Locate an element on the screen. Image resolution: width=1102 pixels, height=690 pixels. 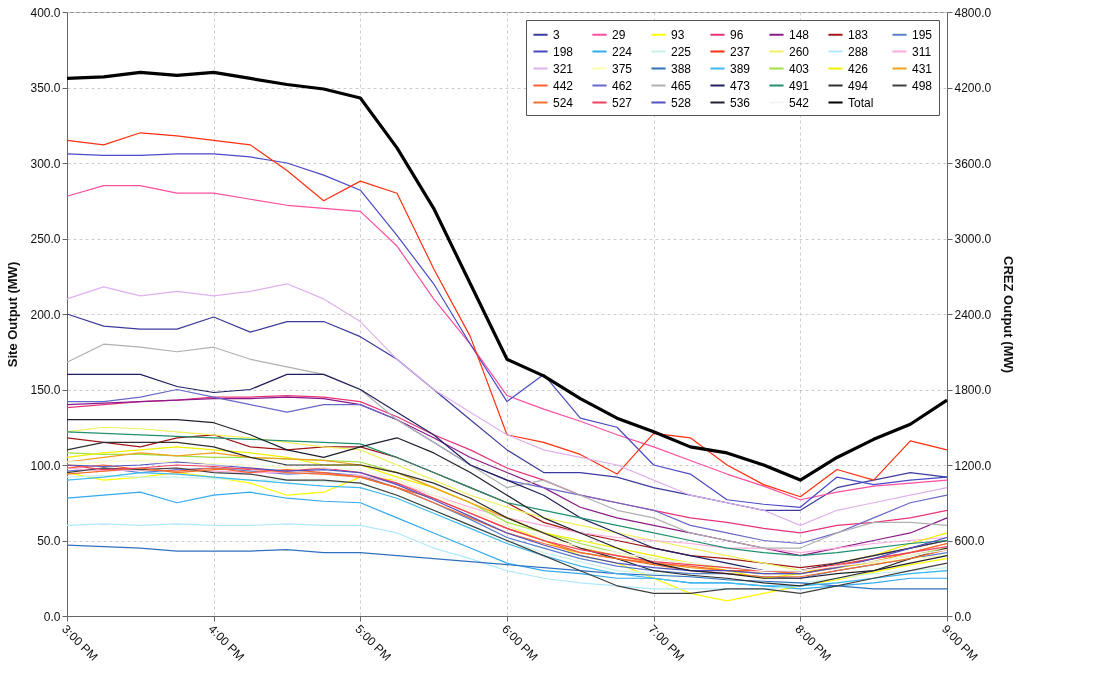
legend-label: 96 is located at coordinates (737, 34).